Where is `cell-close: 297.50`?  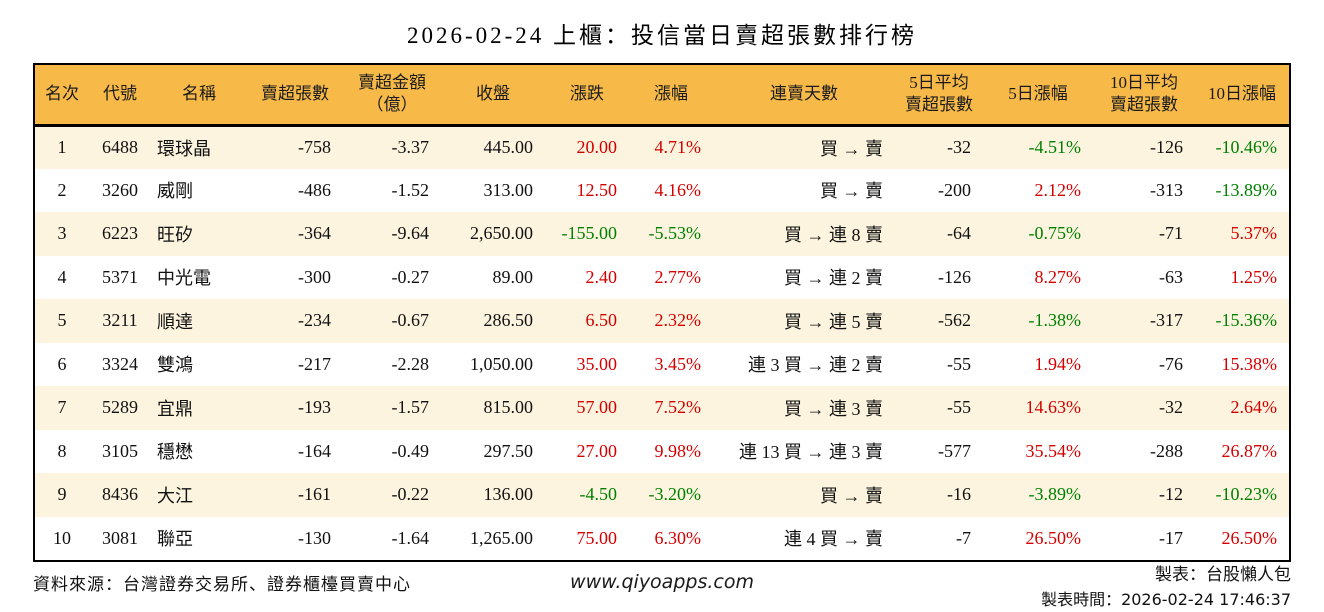
cell-close: 297.50 is located at coordinates (508, 450).